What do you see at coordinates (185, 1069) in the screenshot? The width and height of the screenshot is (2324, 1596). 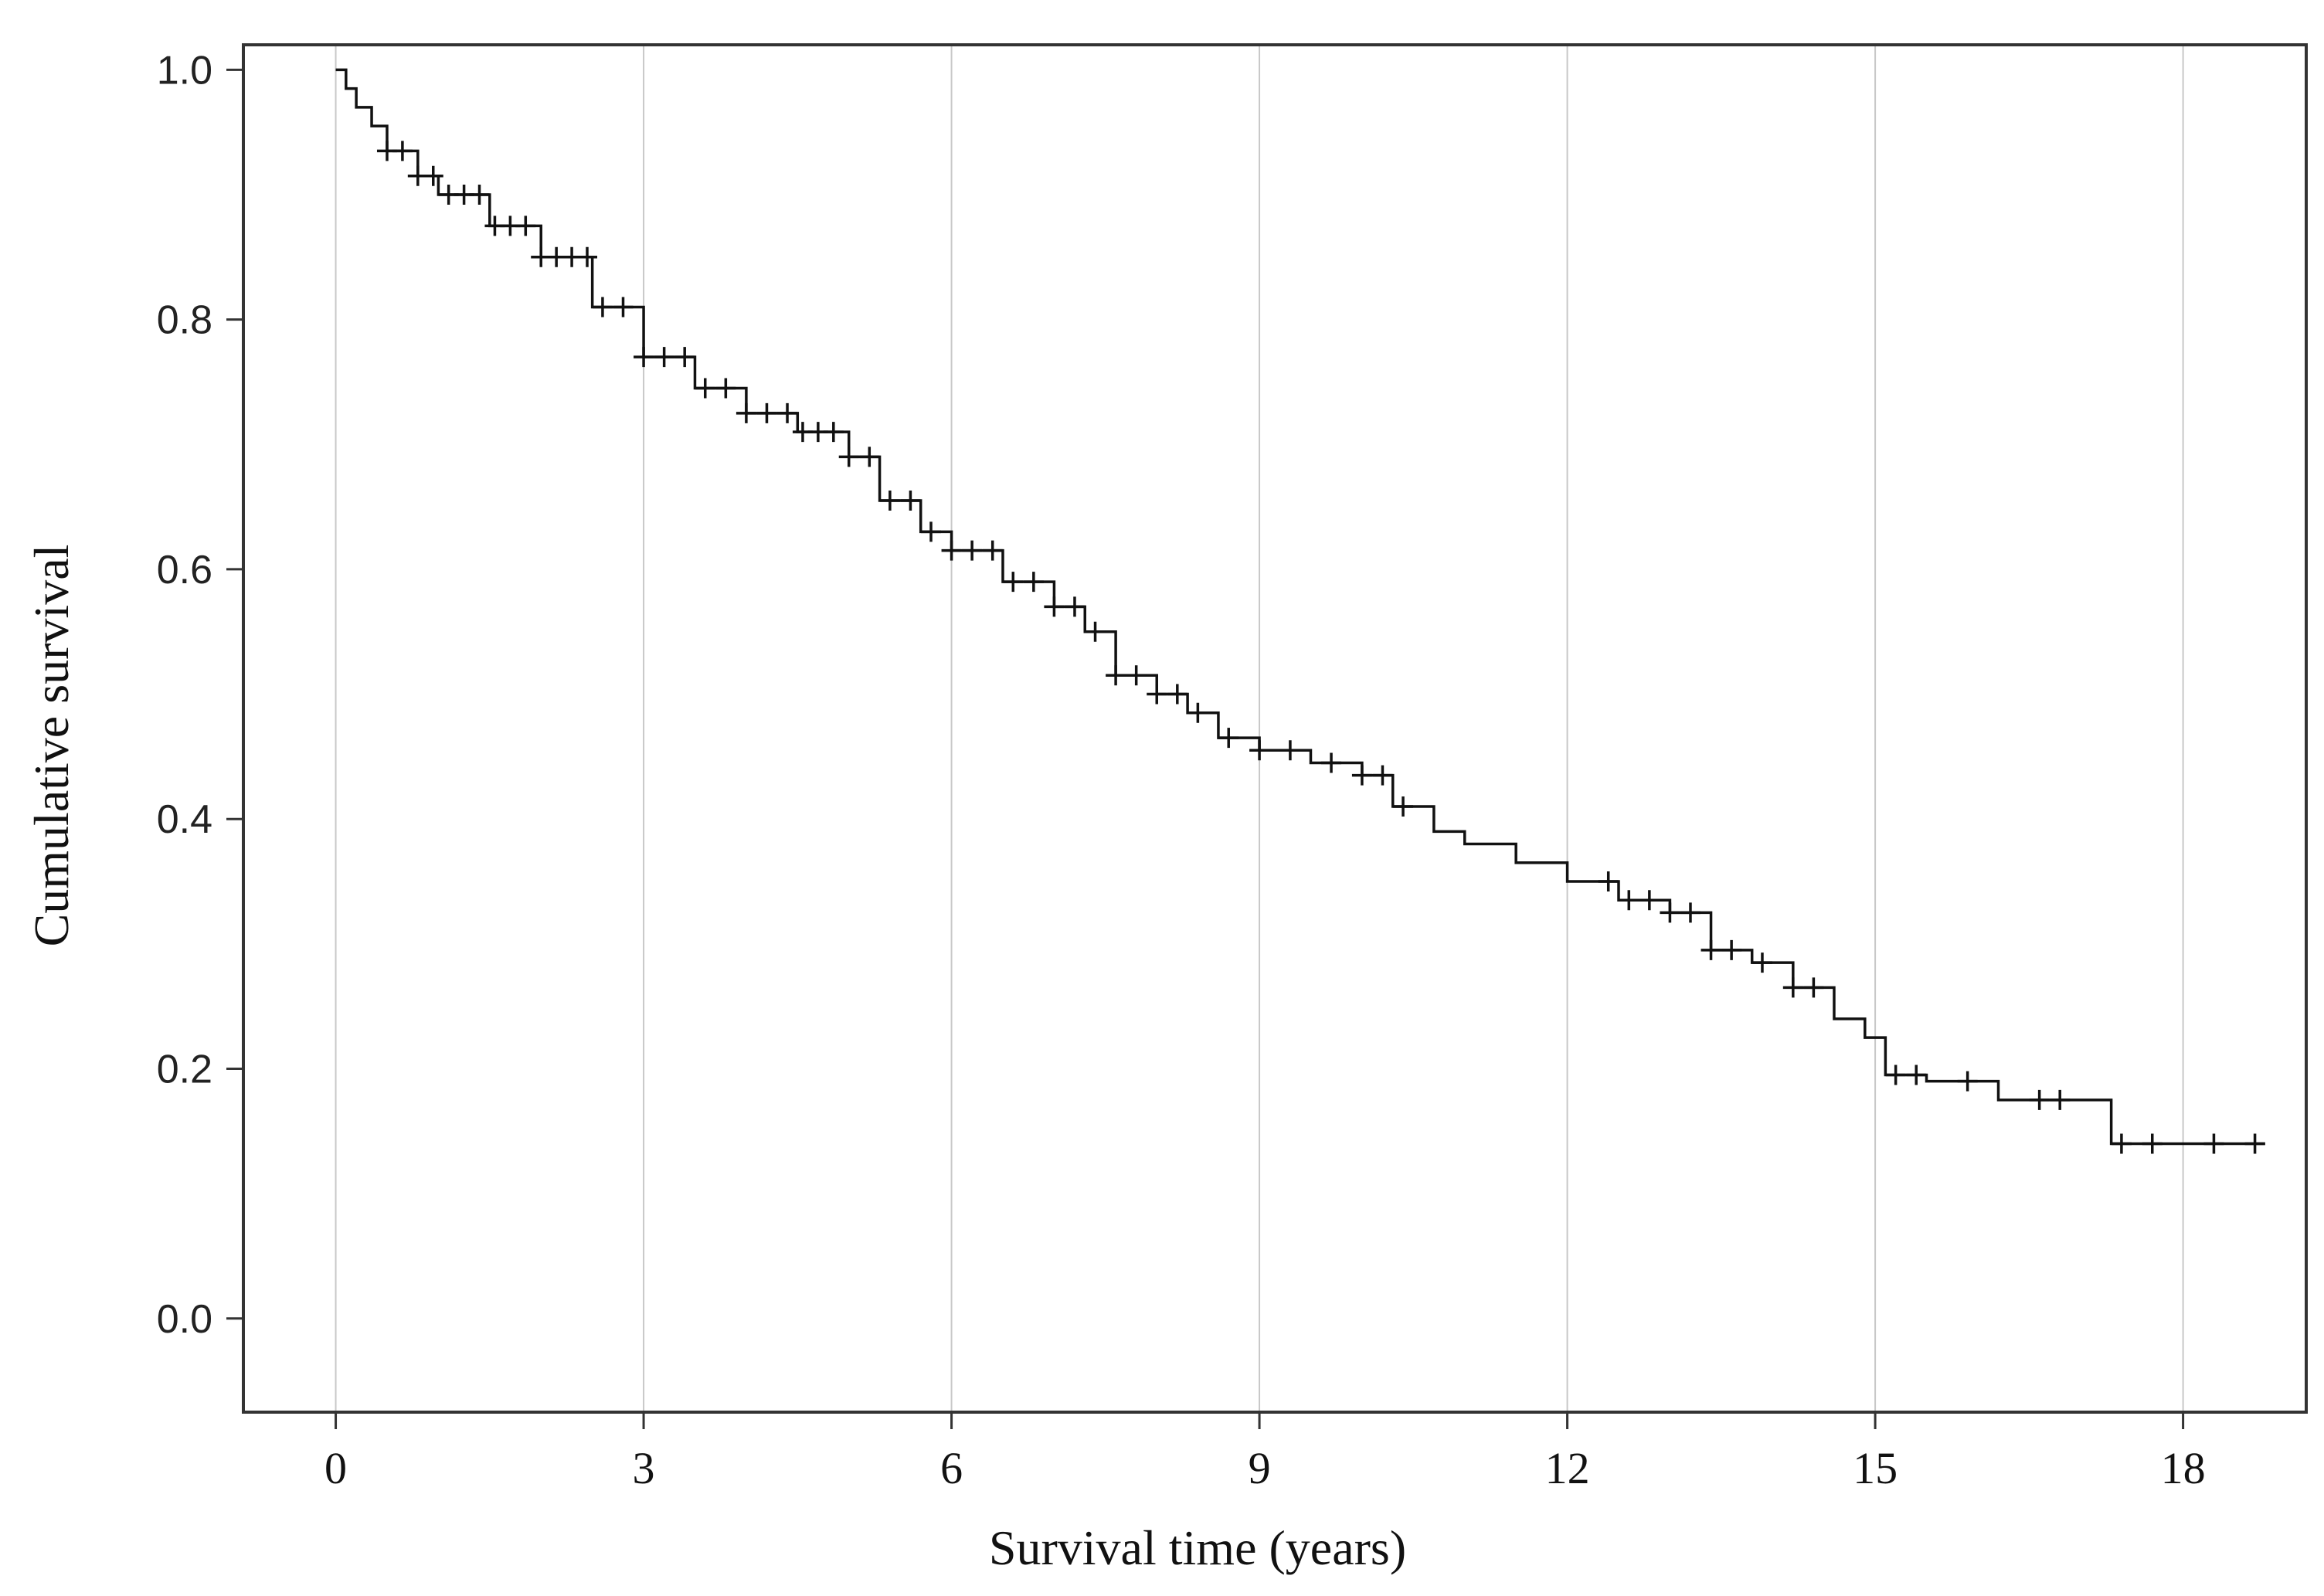 I see `y-tick-label: 0.2` at bounding box center [185, 1069].